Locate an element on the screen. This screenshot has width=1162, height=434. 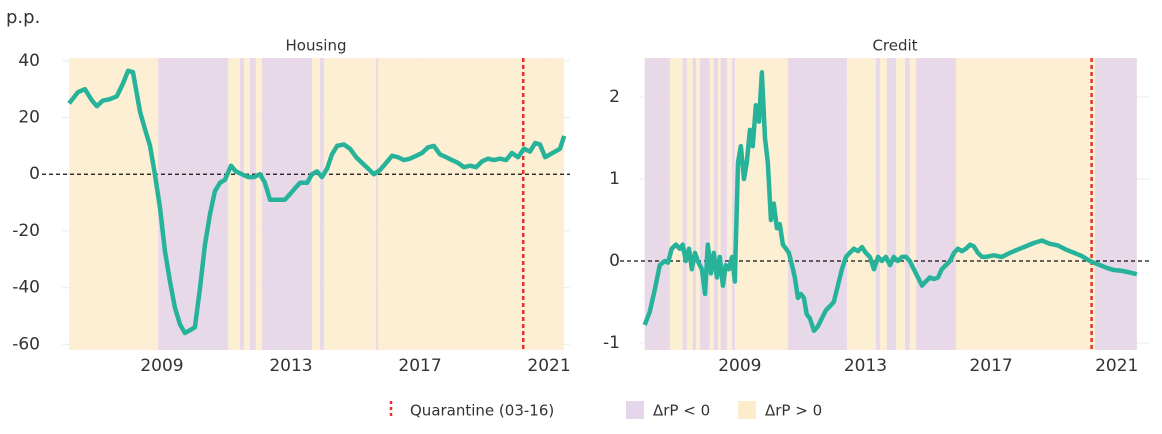
y-tick-label: -60 is located at coordinates (26, 344).